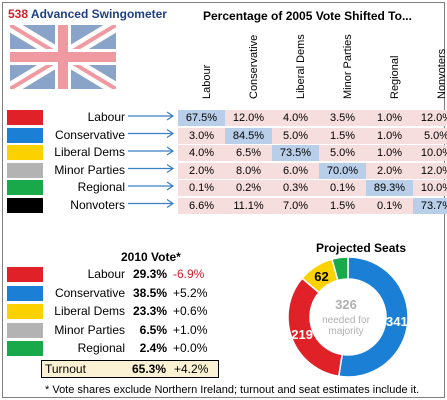  Describe the element at coordinates (395, 77) in the screenshot. I see `column-header-label: Regional` at that location.